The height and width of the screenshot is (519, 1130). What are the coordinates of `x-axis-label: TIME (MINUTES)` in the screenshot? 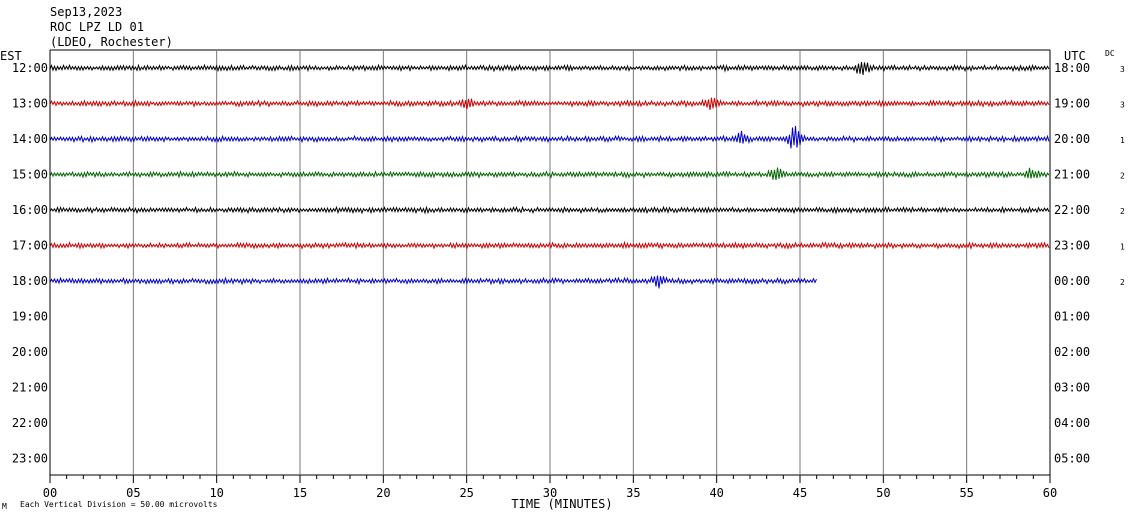 It's located at (561, 504).